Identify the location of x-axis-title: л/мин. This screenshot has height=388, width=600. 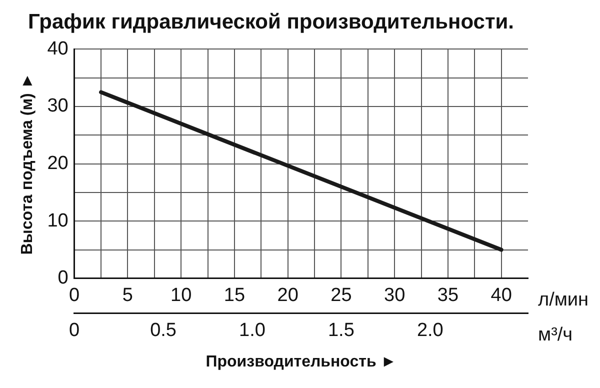
(563, 300).